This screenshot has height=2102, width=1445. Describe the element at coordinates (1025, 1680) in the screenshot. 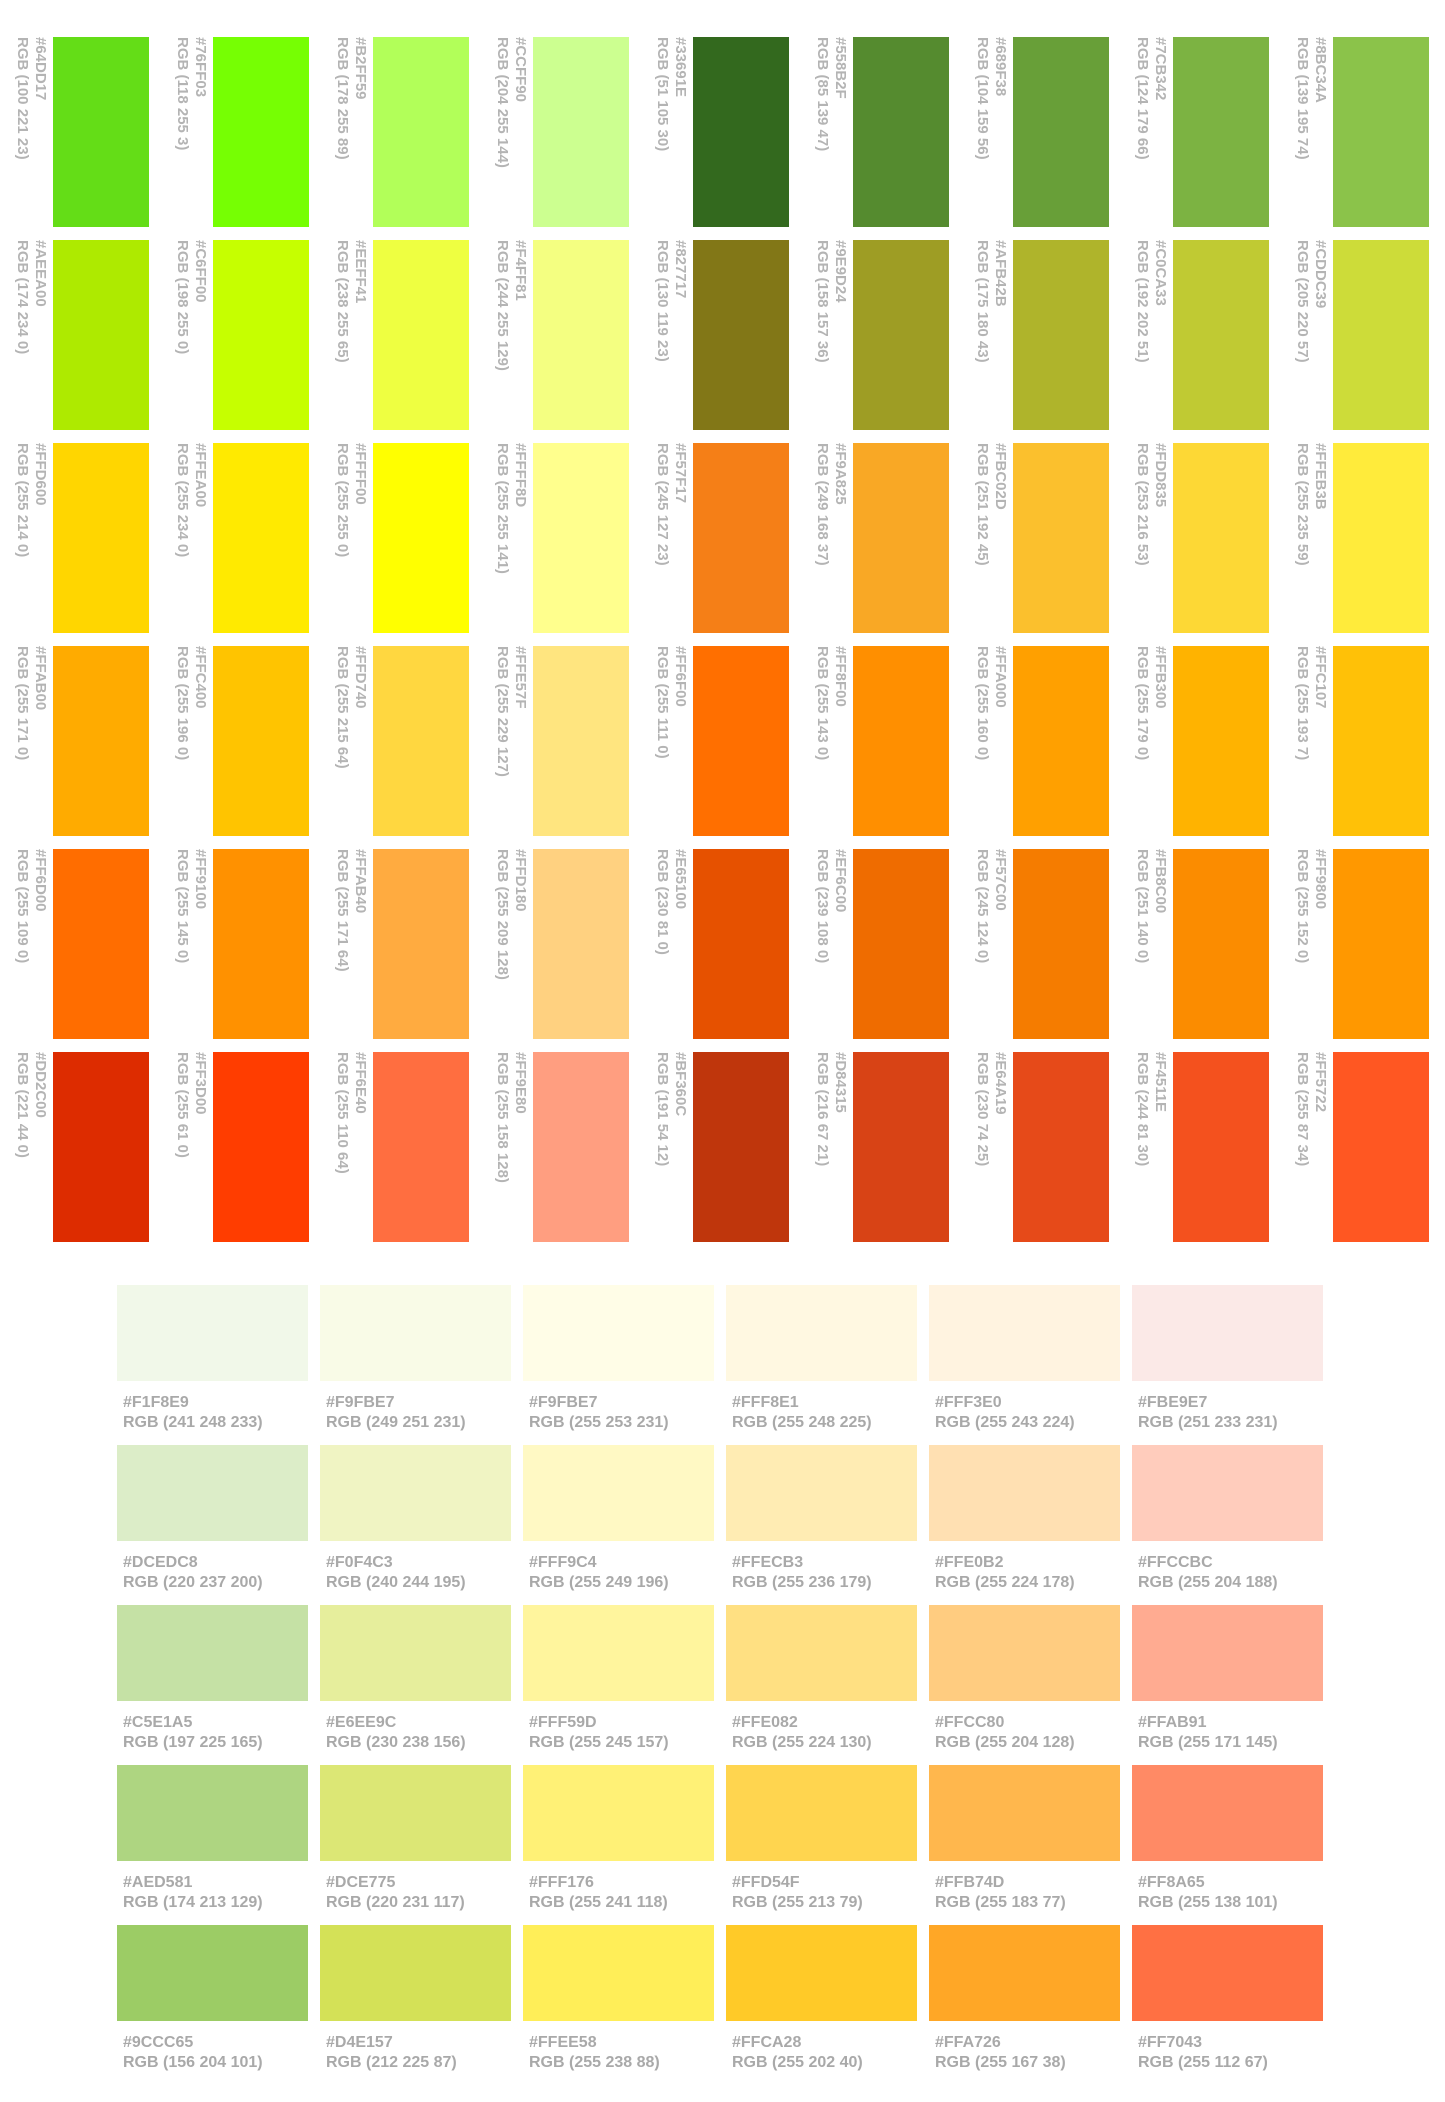

I see `bottom-color-swatch-cell: #FFCC80 RGB (255 204 128)` at that location.